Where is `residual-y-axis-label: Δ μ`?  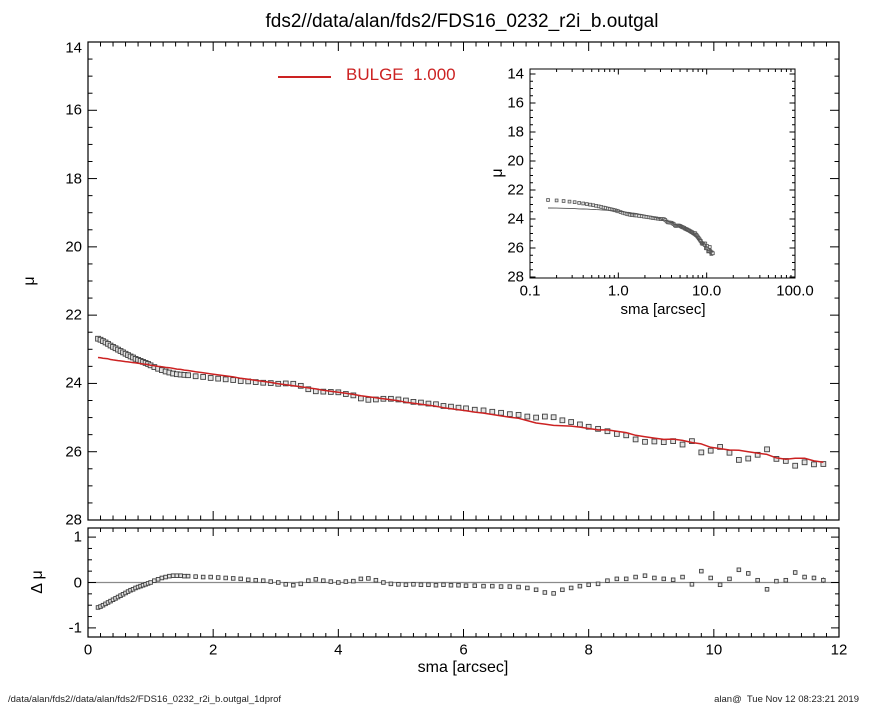
residual-y-axis-label: Δ μ is located at coordinates (37, 582).